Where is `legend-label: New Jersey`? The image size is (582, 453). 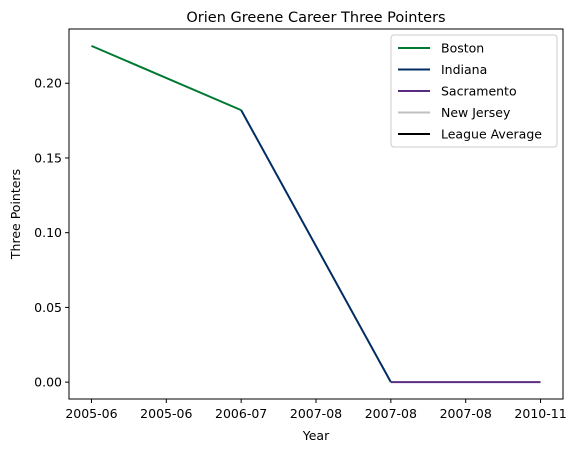
legend-label: New Jersey is located at coordinates (476, 112).